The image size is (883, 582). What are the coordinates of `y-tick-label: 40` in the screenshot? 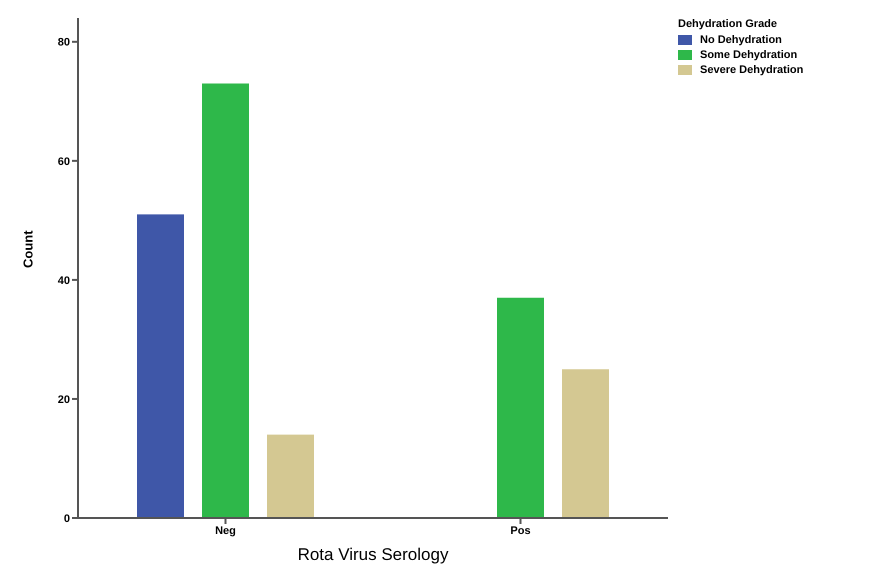 It's located at (64, 280).